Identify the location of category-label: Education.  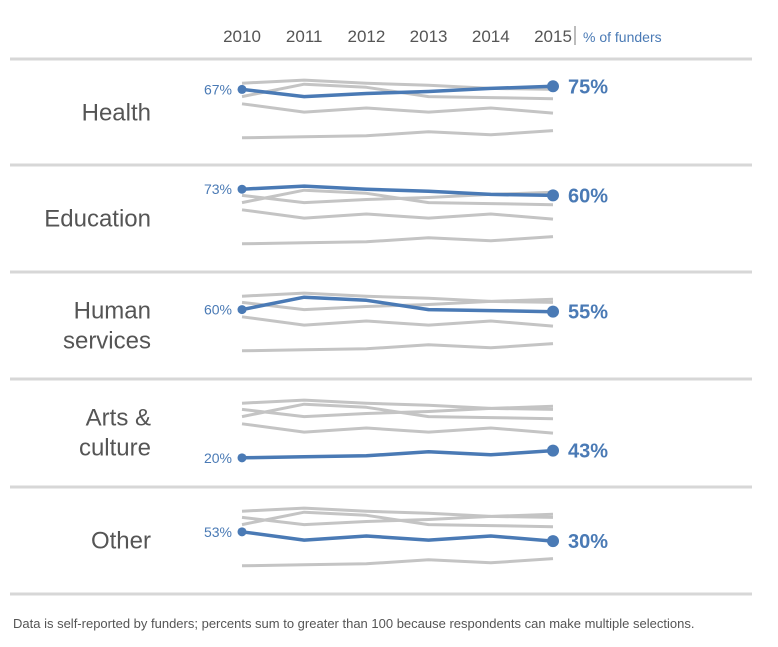
(97, 219).